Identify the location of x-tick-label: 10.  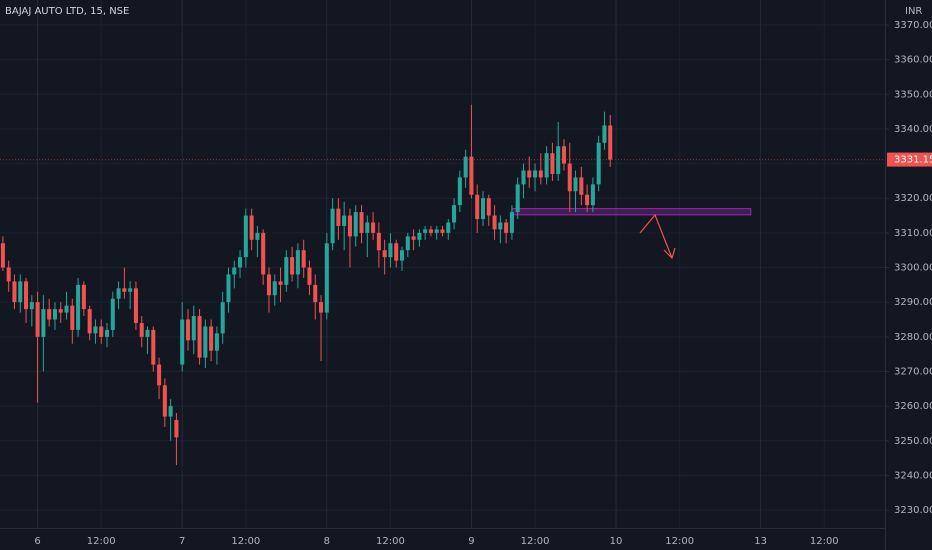
(616, 541).